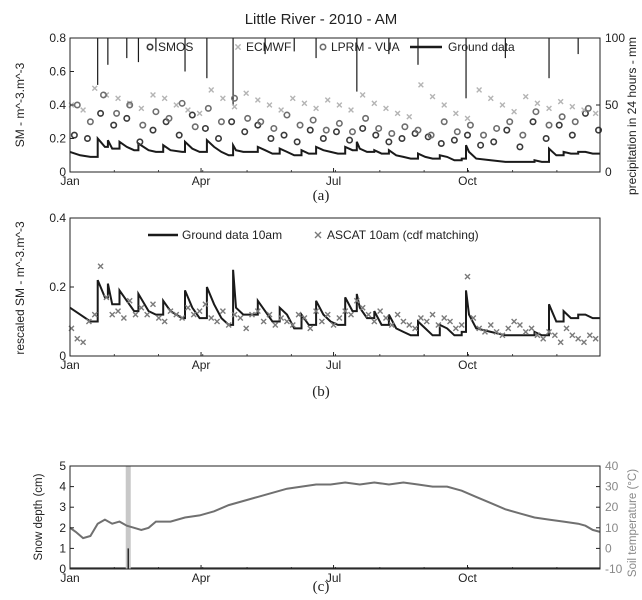  What do you see at coordinates (69, 578) in the screenshot?
I see `panel-c-x-tick-label: Jan` at bounding box center [69, 578].